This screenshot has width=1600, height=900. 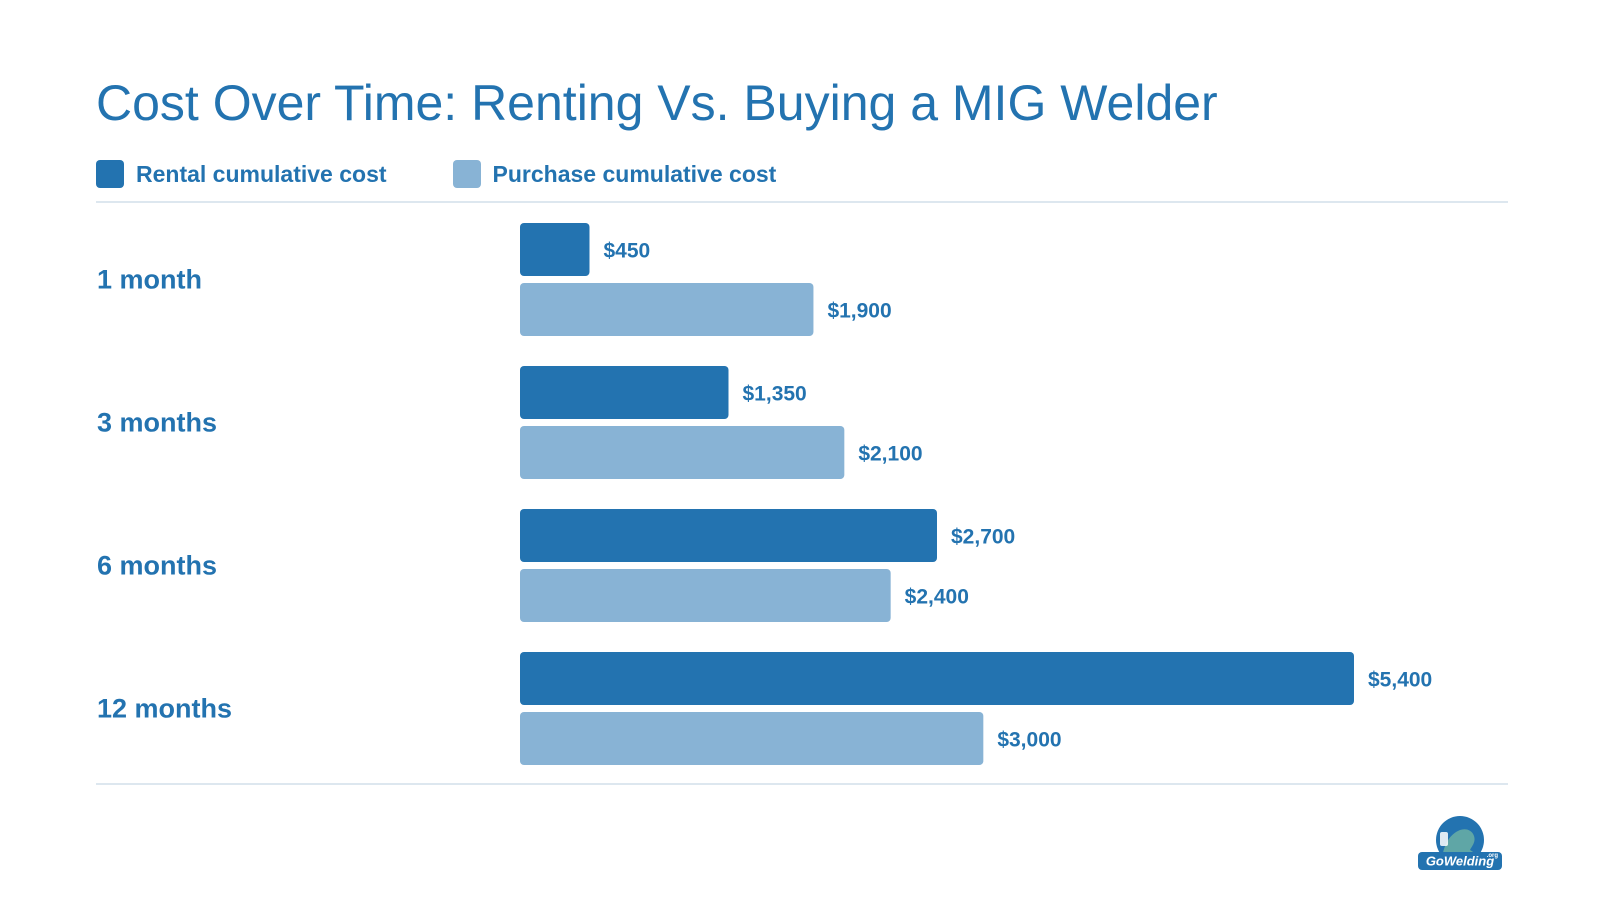 I want to click on legend-item-purchase: Purchase cumulative cost, so click(x=614, y=174).